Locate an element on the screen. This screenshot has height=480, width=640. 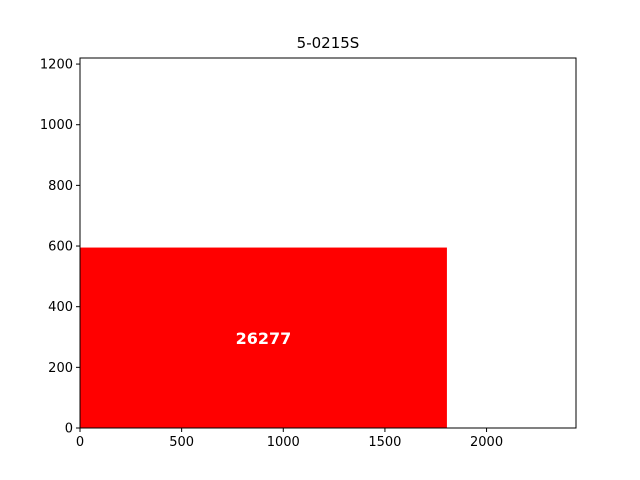
y-tick-label: 600 is located at coordinates (60, 247).